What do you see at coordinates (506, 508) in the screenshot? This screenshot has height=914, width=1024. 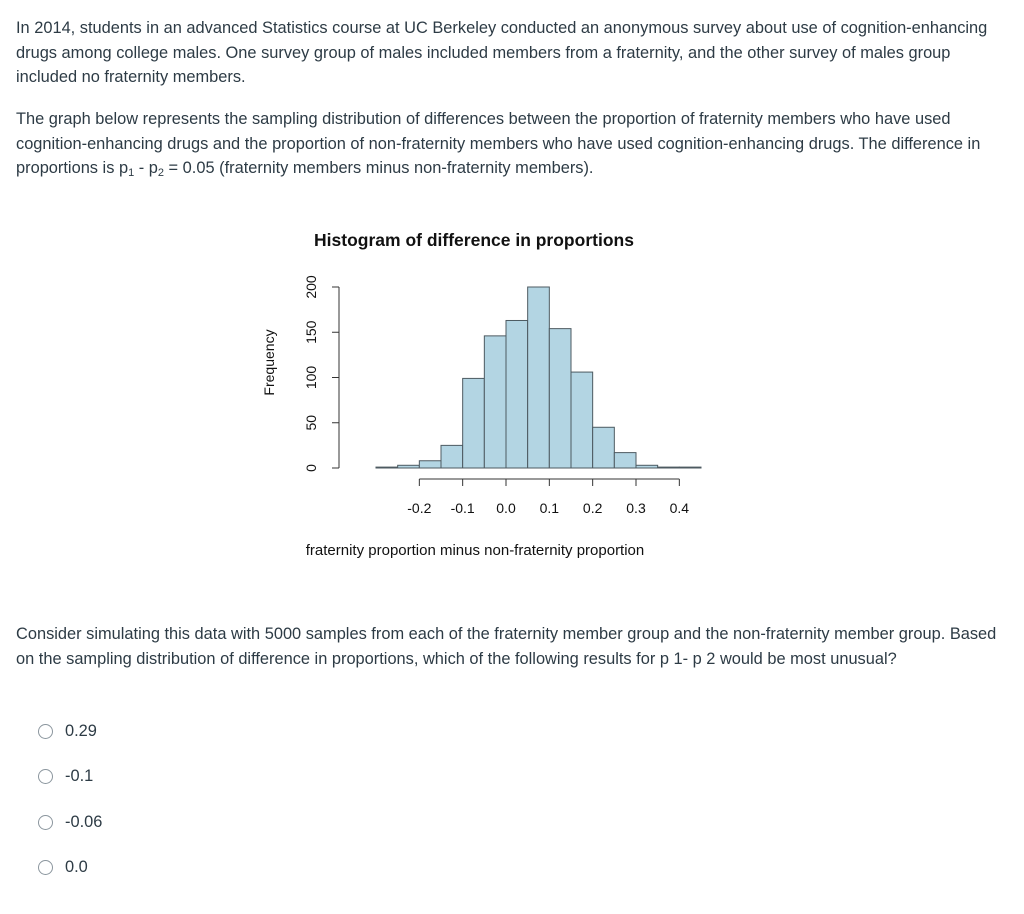 I see `x-tick-label: 0.0` at bounding box center [506, 508].